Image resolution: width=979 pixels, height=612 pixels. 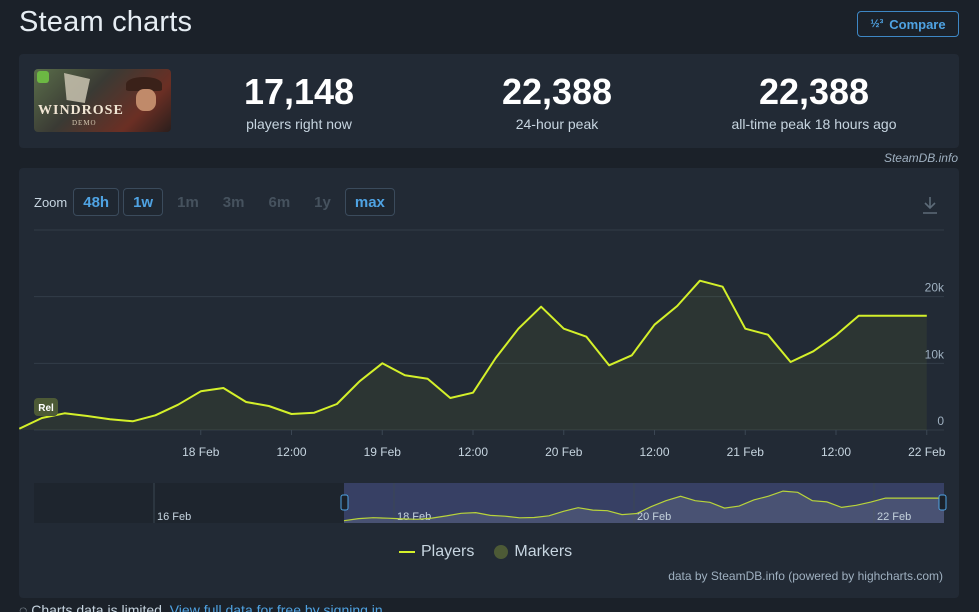 What do you see at coordinates (746, 452) in the screenshot?
I see `x-tick-label: 21 Feb` at bounding box center [746, 452].